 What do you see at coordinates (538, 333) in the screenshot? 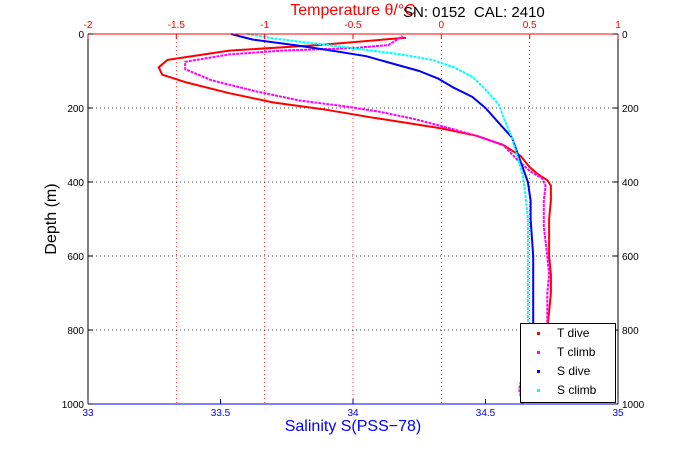
I see `legend-marker-t-dive` at bounding box center [538, 333].